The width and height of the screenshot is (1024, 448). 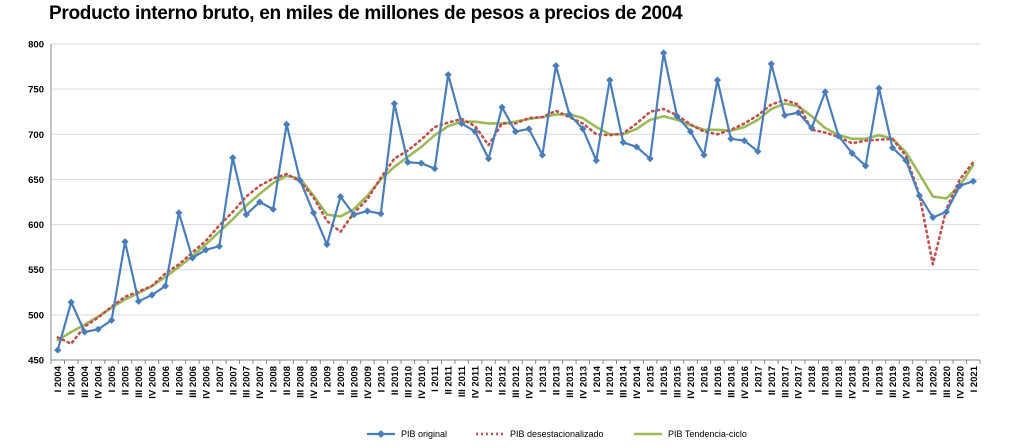 What do you see at coordinates (395, 380) in the screenshot?
I see `x-tick-label: II 2010` at bounding box center [395, 380].